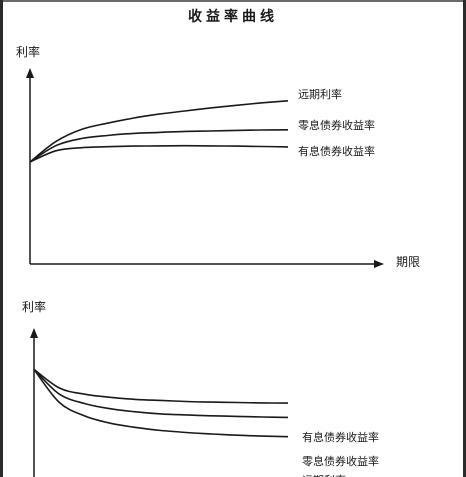  I want to click on chart1-series-label-3: 有息债券收益率, so click(336, 151).